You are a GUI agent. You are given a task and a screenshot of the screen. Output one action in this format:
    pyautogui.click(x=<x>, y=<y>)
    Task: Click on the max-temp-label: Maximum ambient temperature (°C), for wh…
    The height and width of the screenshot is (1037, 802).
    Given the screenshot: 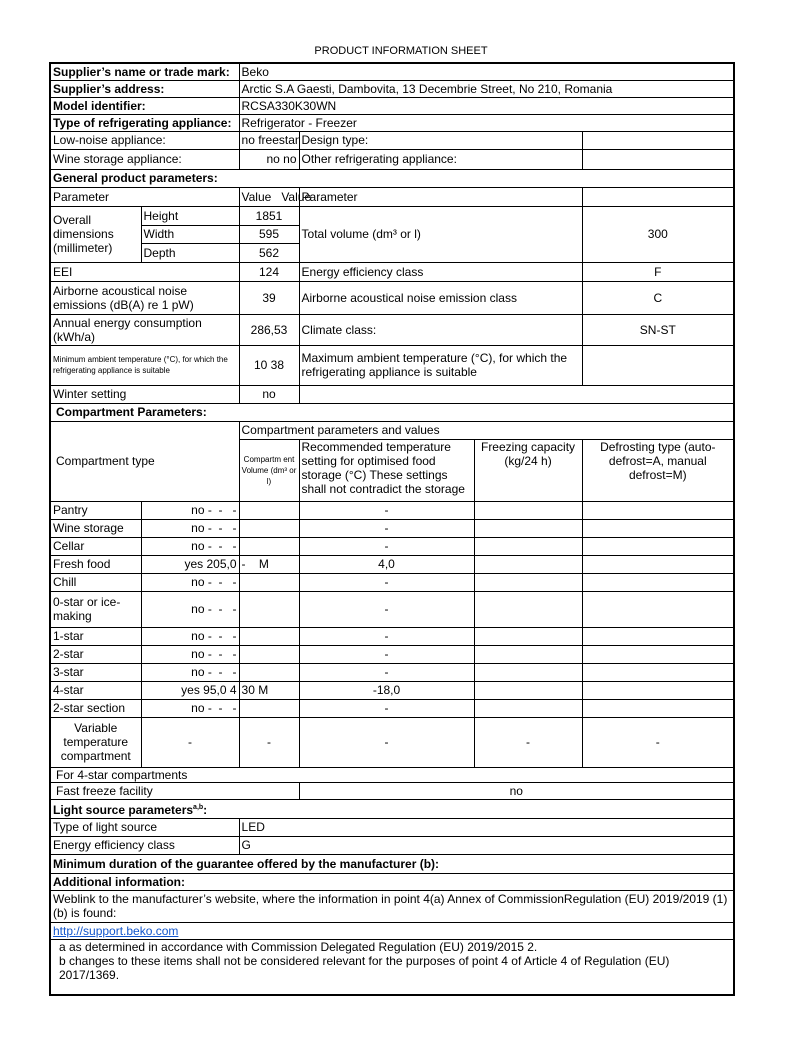 What is the action you would take?
    pyautogui.click(x=440, y=365)
    